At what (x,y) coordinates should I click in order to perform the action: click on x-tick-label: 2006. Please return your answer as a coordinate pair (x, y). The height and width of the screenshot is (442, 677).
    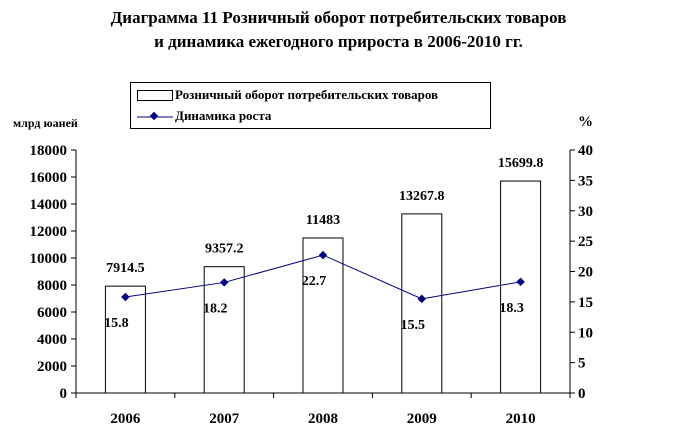
    Looking at the image, I should click on (125, 419).